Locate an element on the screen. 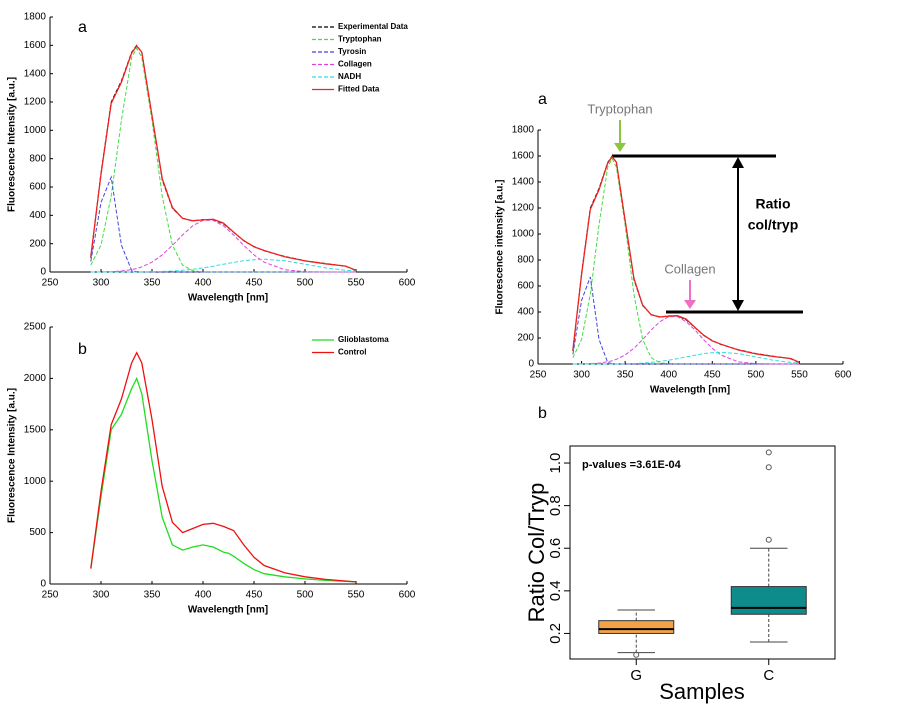  box is located at coordinates (768, 600).